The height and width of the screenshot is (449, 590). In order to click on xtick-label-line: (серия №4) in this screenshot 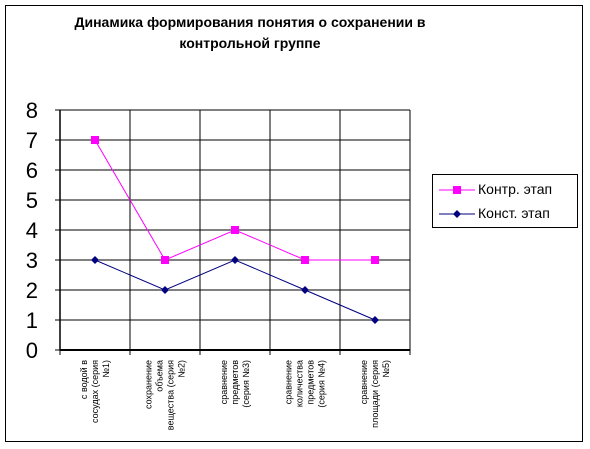, I will do `click(322, 384)`.